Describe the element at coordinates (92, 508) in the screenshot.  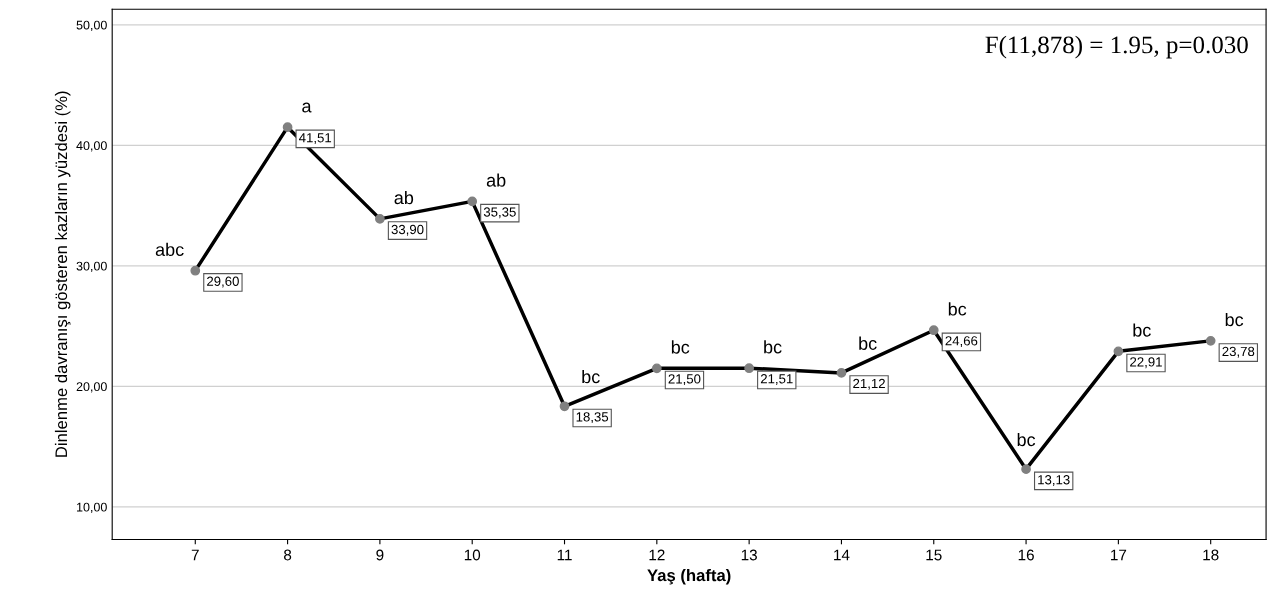
I see `y-tick-label: 10,00` at that location.